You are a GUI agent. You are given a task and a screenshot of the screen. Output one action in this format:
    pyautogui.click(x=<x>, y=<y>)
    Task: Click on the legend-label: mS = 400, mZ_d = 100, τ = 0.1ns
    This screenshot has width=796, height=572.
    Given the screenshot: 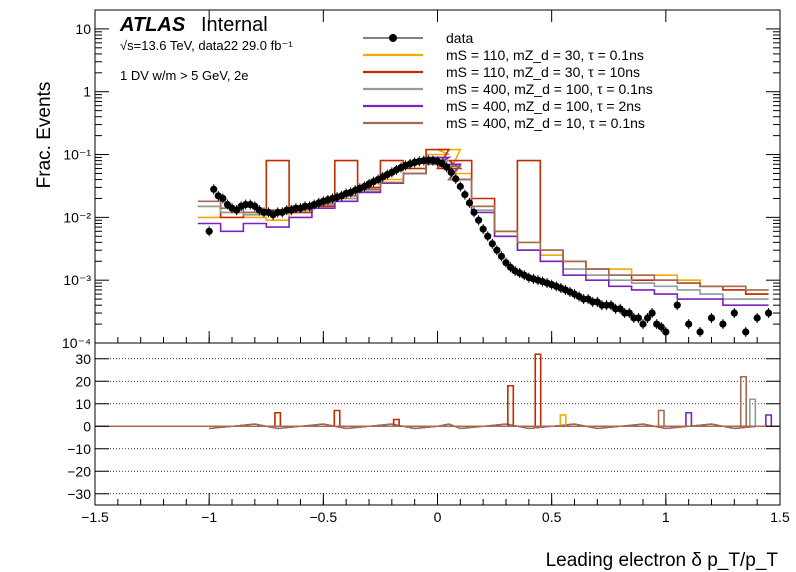 What is the action you would take?
    pyautogui.click(x=549, y=89)
    